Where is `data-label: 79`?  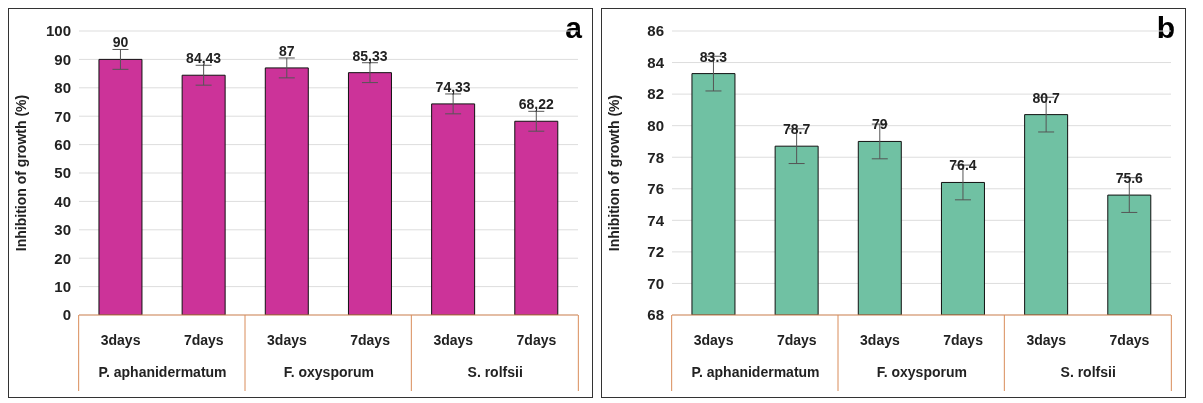 data-label: 79 is located at coordinates (880, 124).